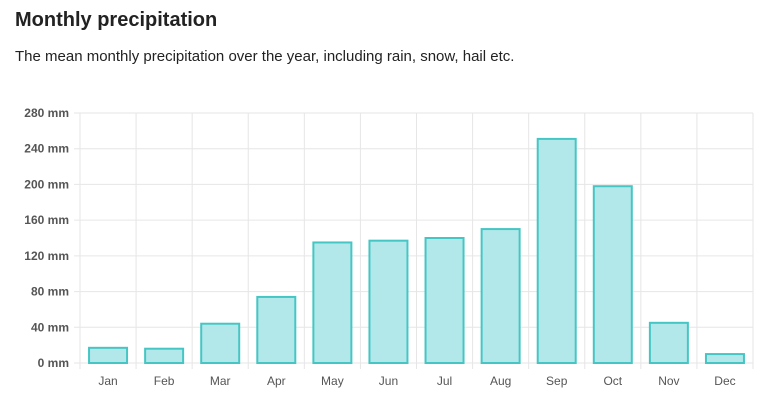 This screenshot has width=768, height=406. I want to click on x-tick-label: Sep, so click(557, 381).